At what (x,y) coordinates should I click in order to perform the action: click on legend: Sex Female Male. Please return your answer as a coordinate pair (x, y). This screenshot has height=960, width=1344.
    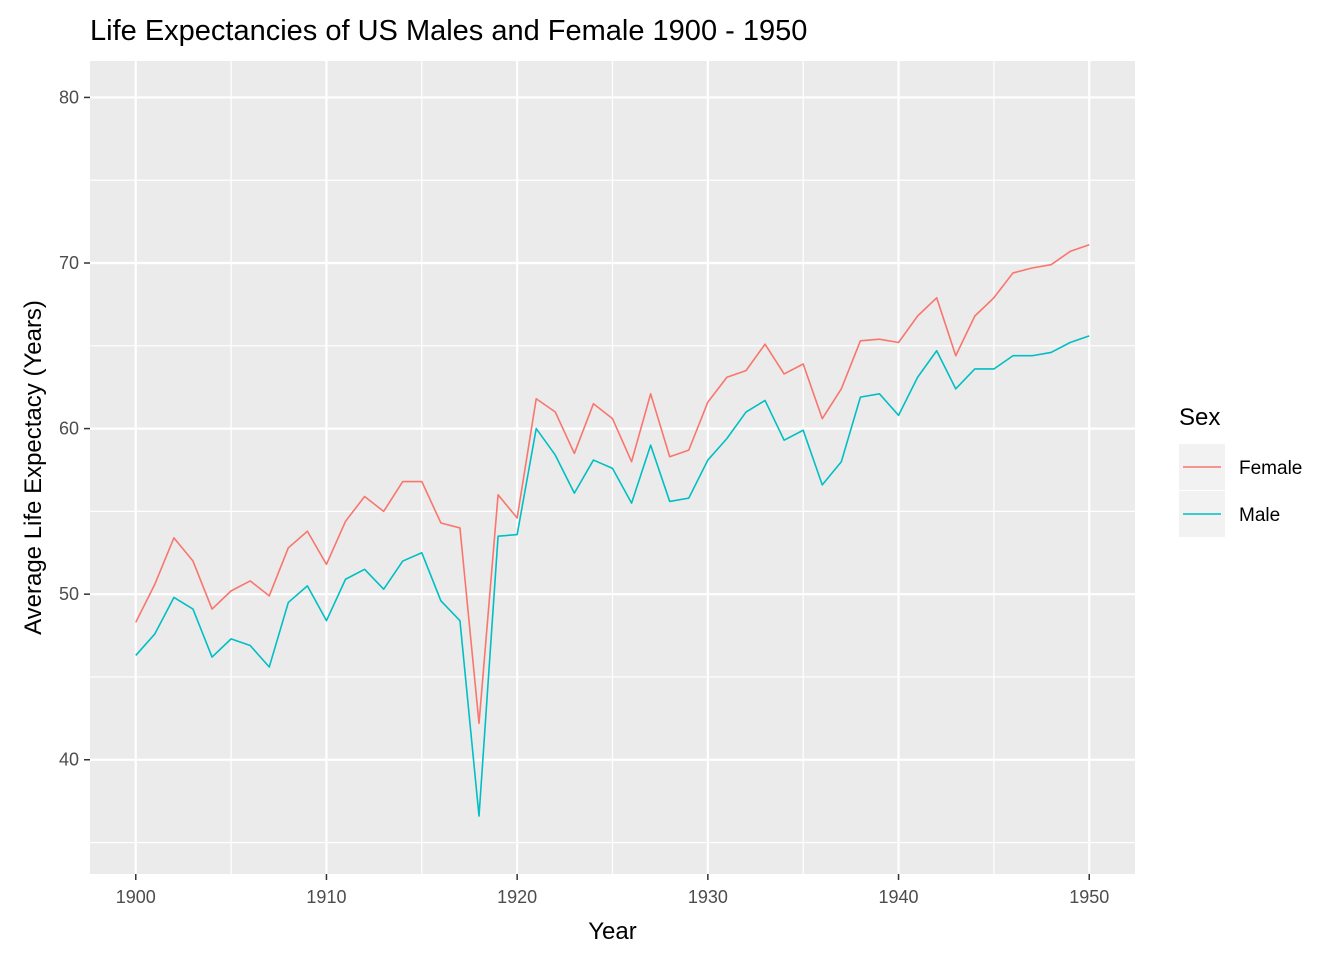
    Looking at the image, I should click on (1240, 470).